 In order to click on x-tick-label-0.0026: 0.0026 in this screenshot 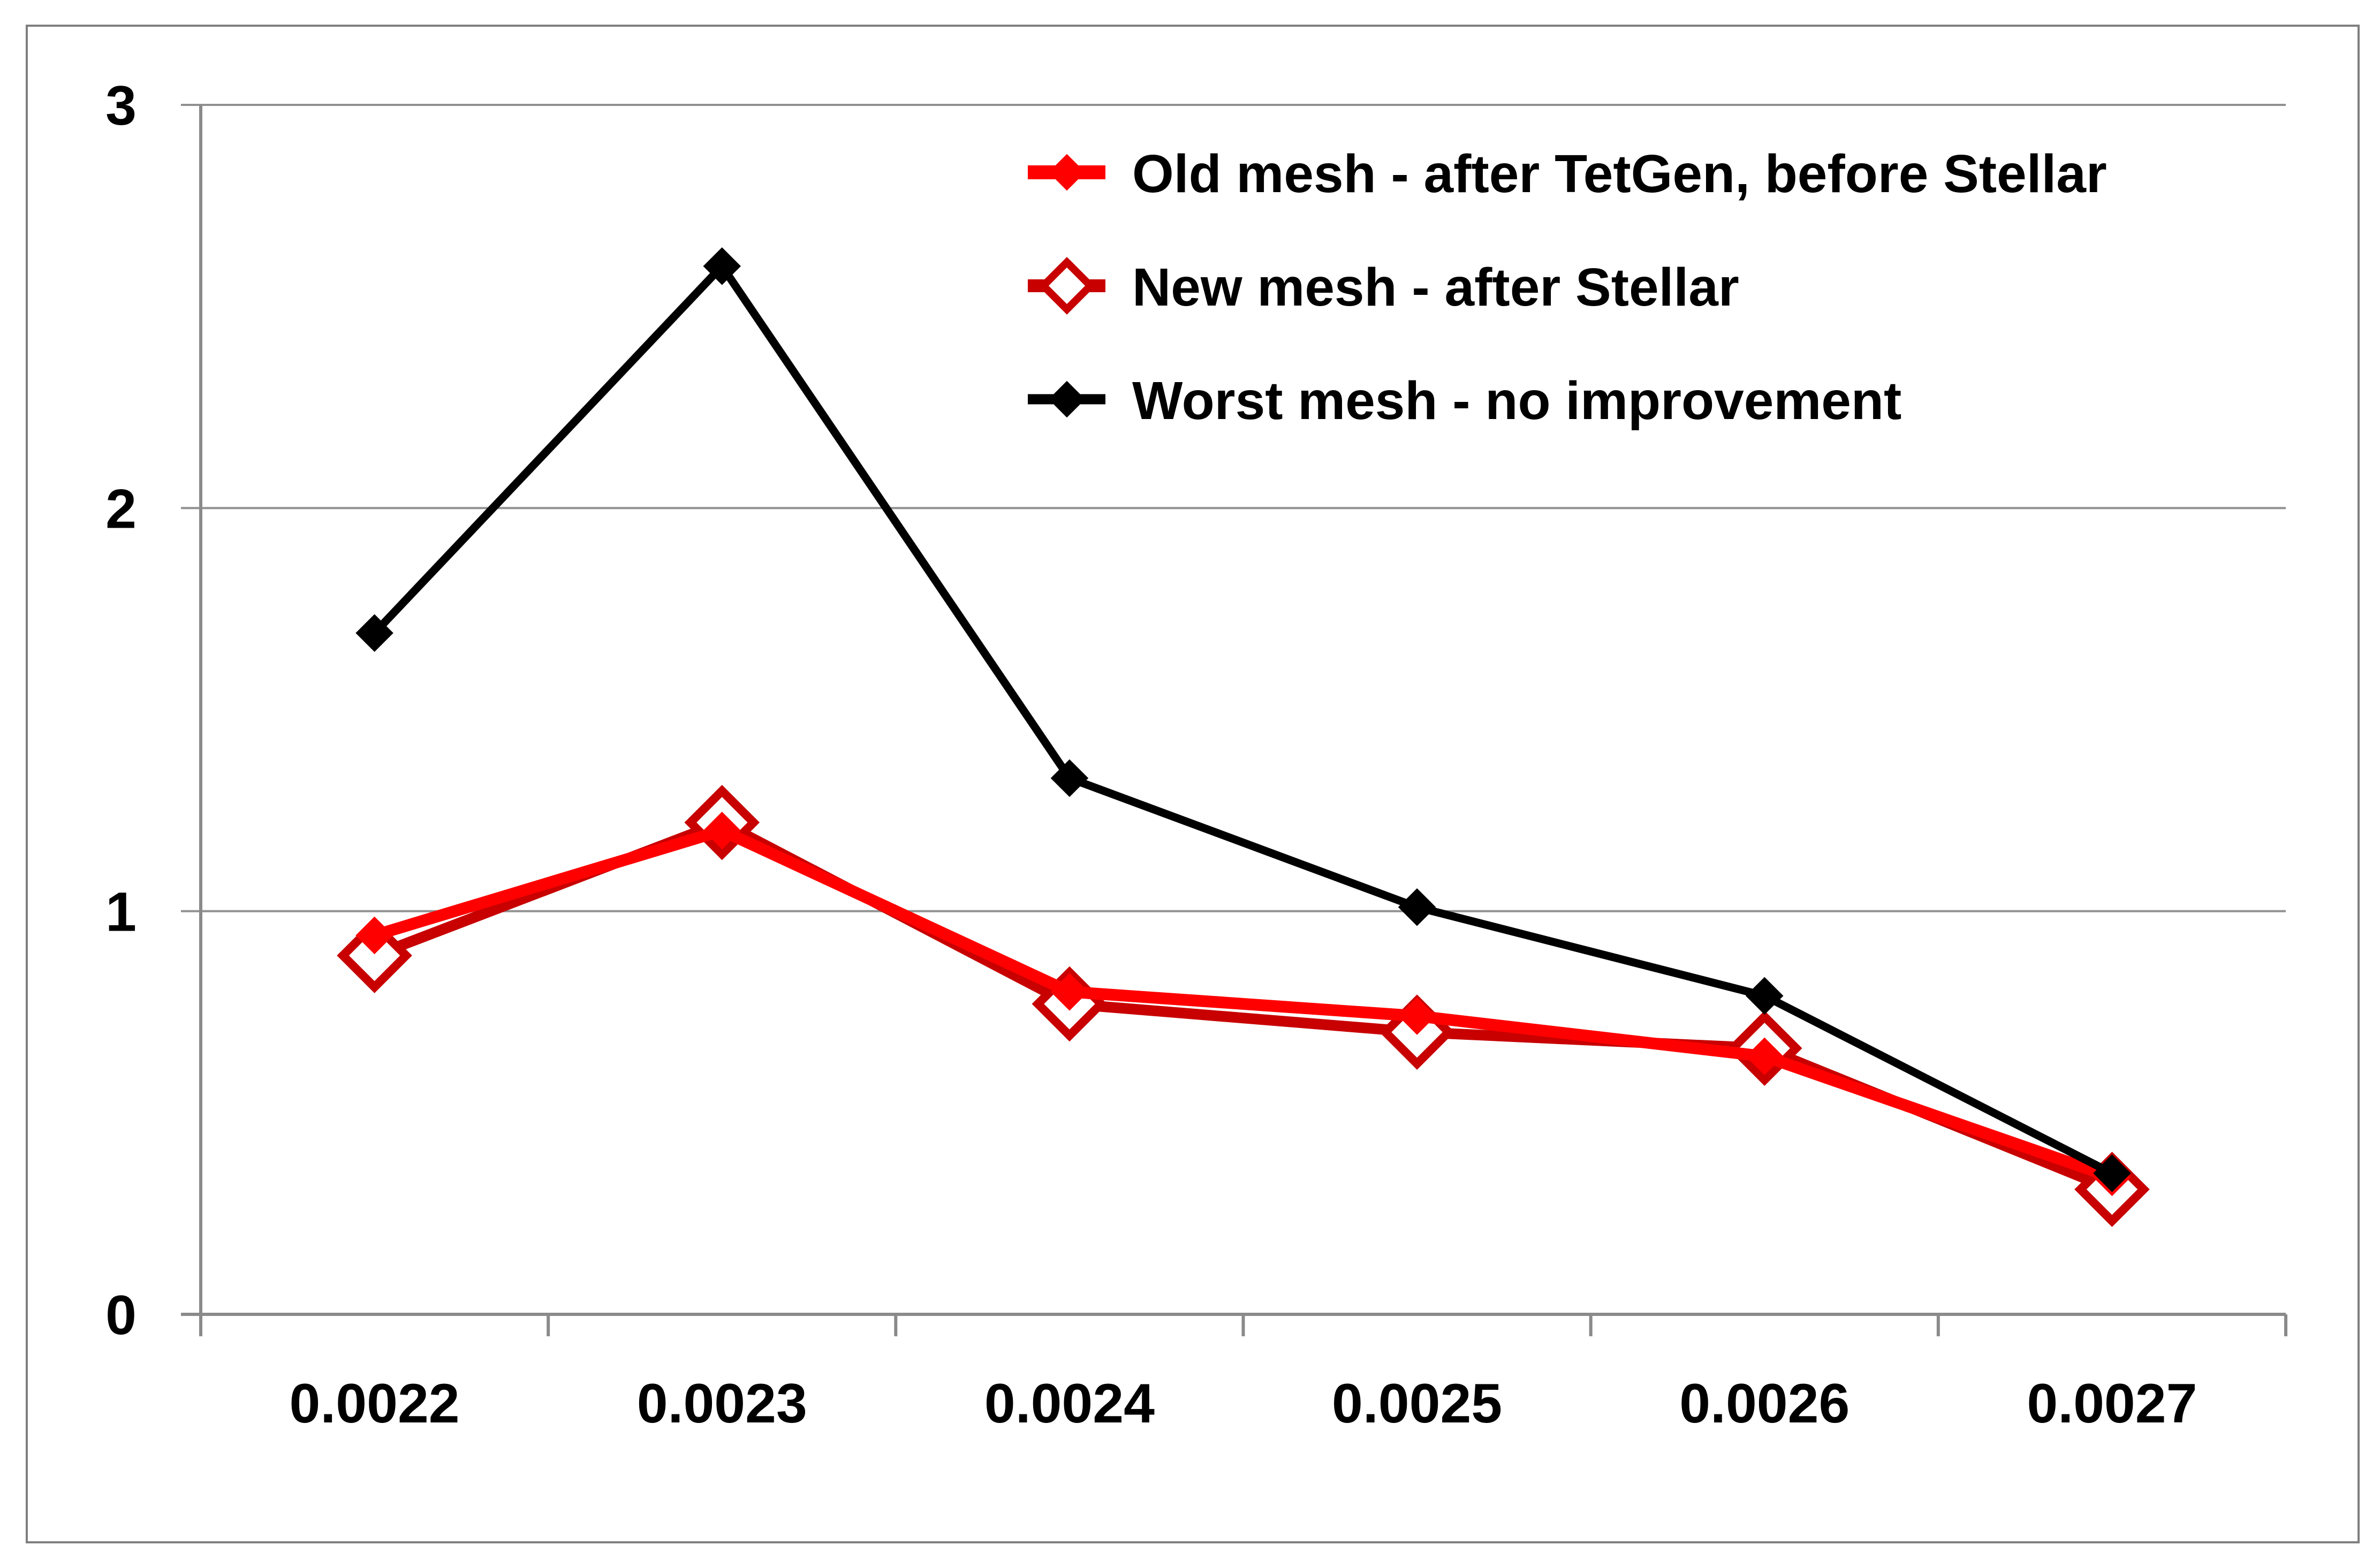, I will do `click(1764, 1404)`.